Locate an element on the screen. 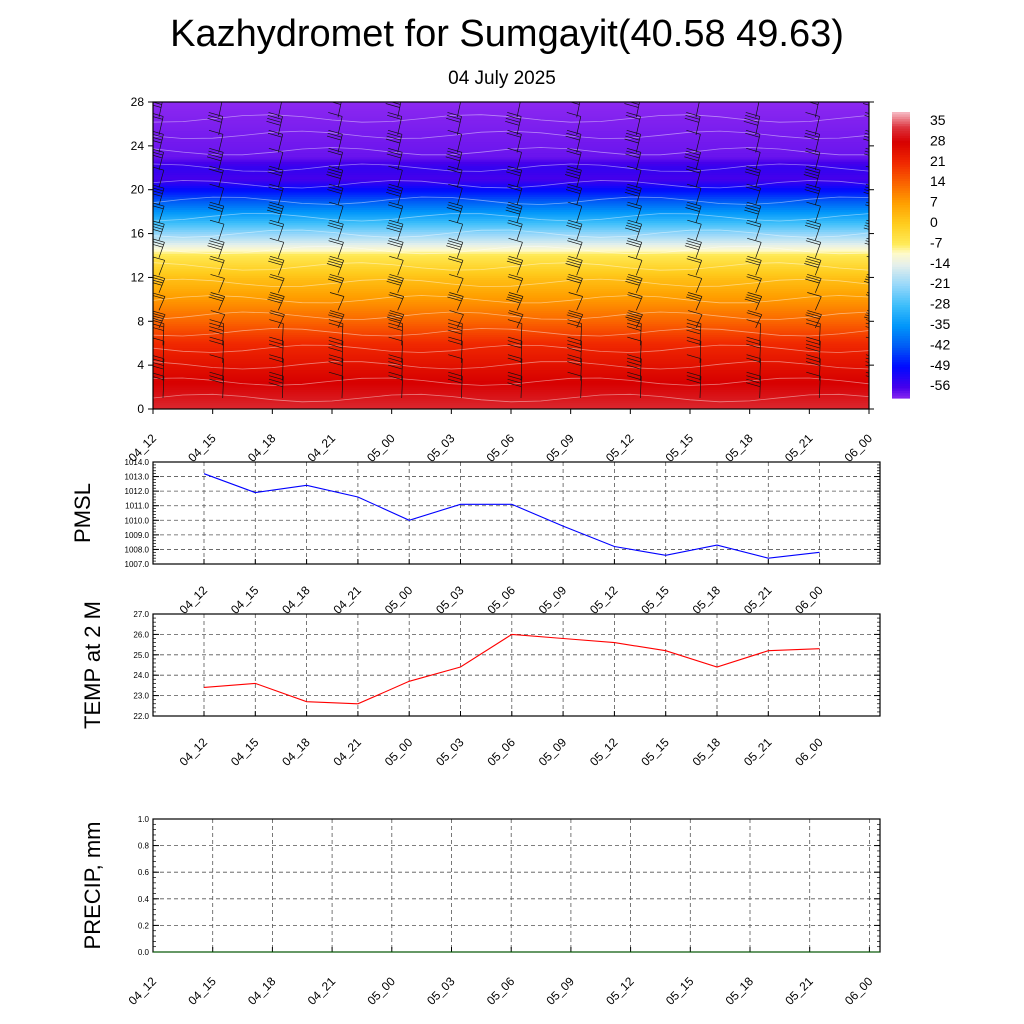 The image size is (1024, 1024). y-tick-label: 0.2 is located at coordinates (144, 925).